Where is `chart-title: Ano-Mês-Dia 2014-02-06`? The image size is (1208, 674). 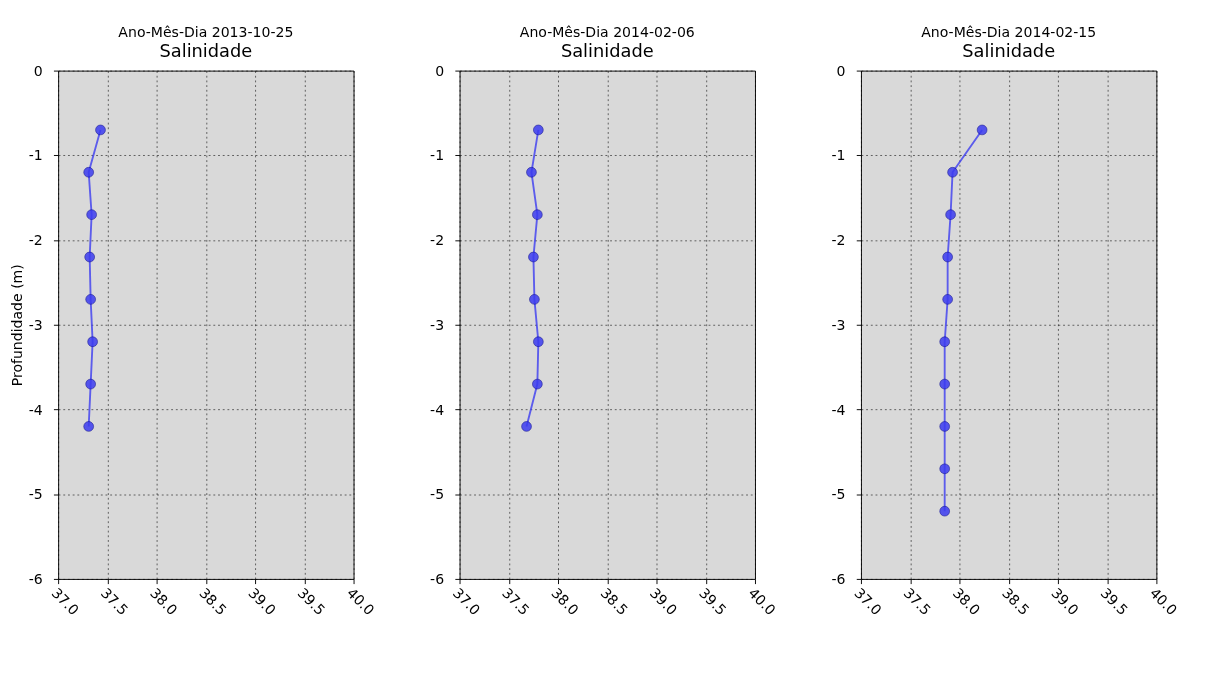
chart-title: Ano-Mês-Dia 2014-02-06 is located at coordinates (607, 31).